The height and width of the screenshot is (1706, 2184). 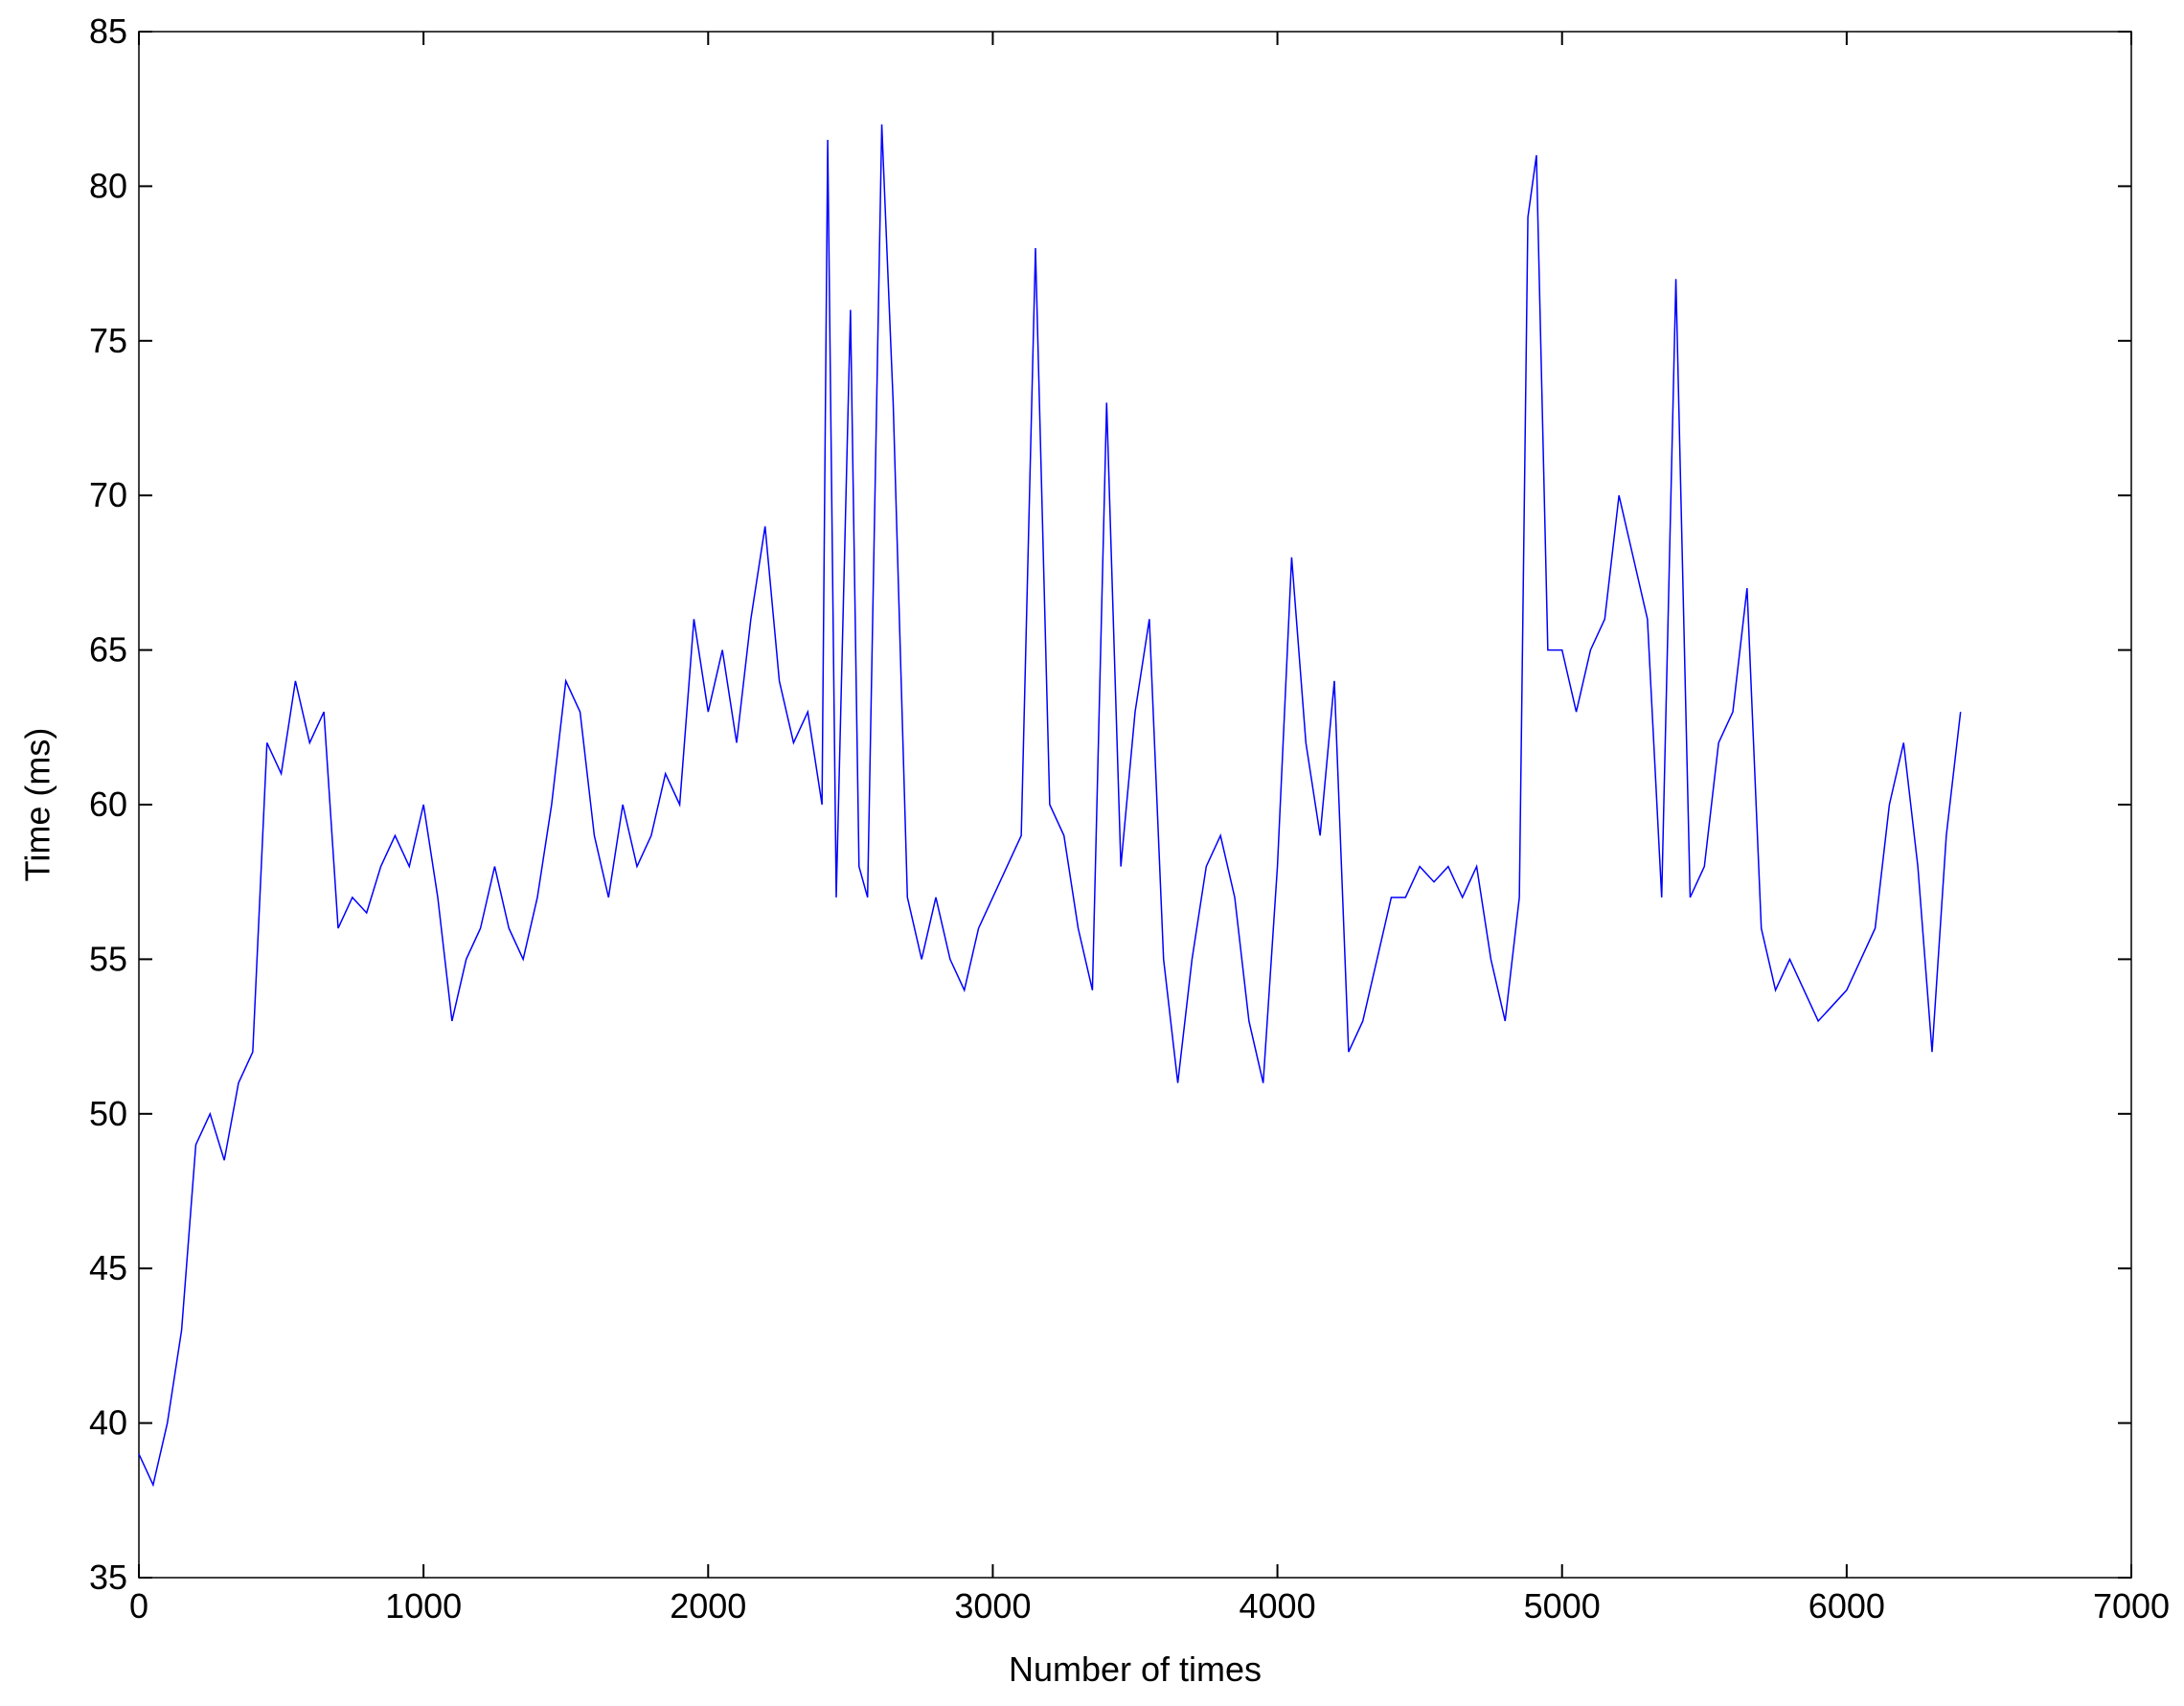 I want to click on y-tick-label: 65, so click(x=108, y=650).